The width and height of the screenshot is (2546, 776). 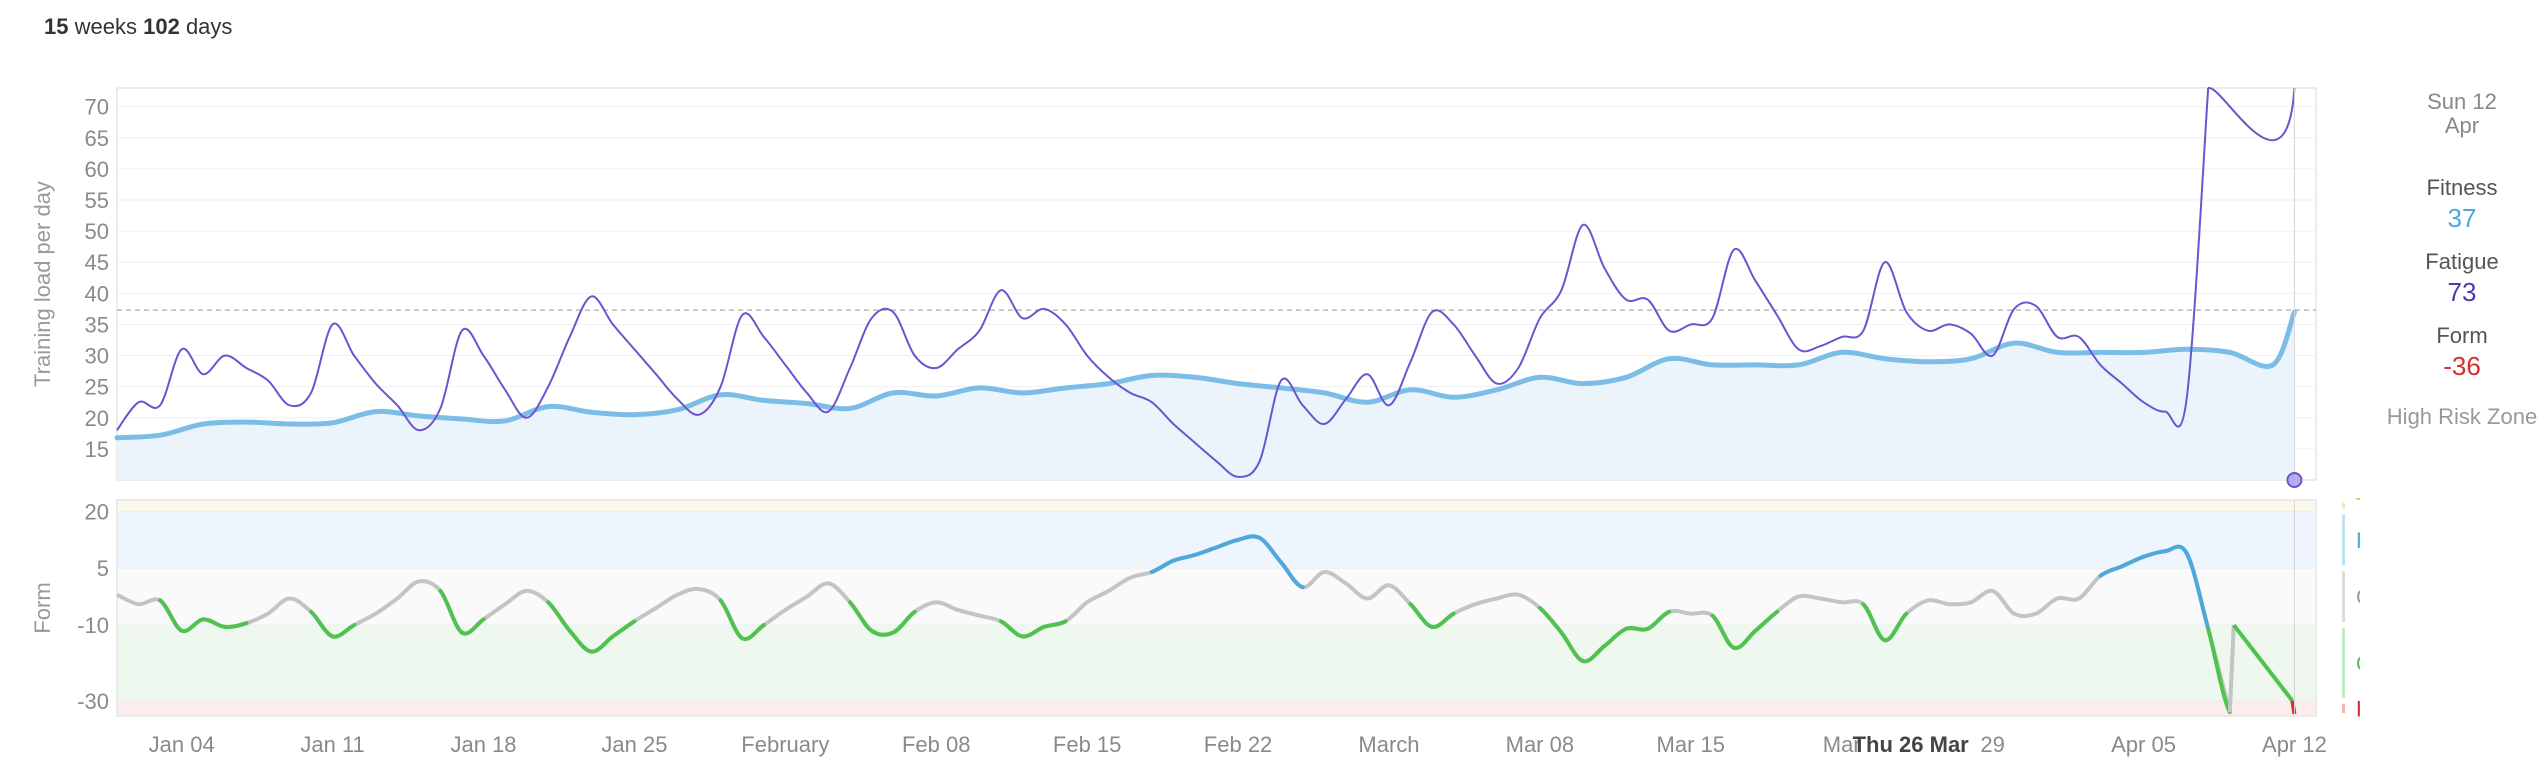 What do you see at coordinates (93, 701) in the screenshot?
I see `form-y-tick-label: -30` at bounding box center [93, 701].